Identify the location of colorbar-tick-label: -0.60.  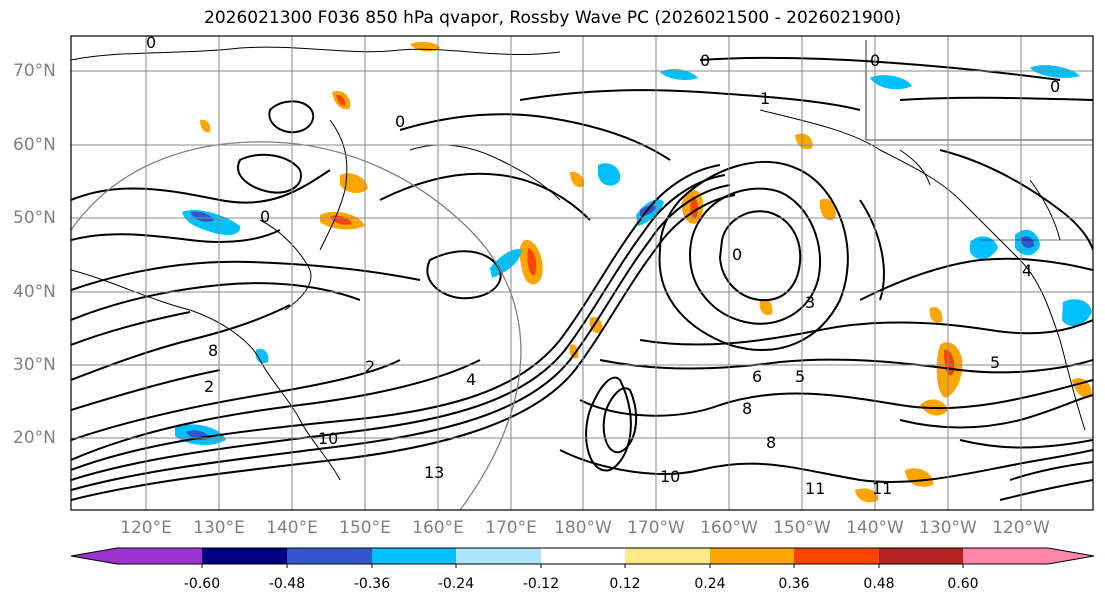
(202, 584).